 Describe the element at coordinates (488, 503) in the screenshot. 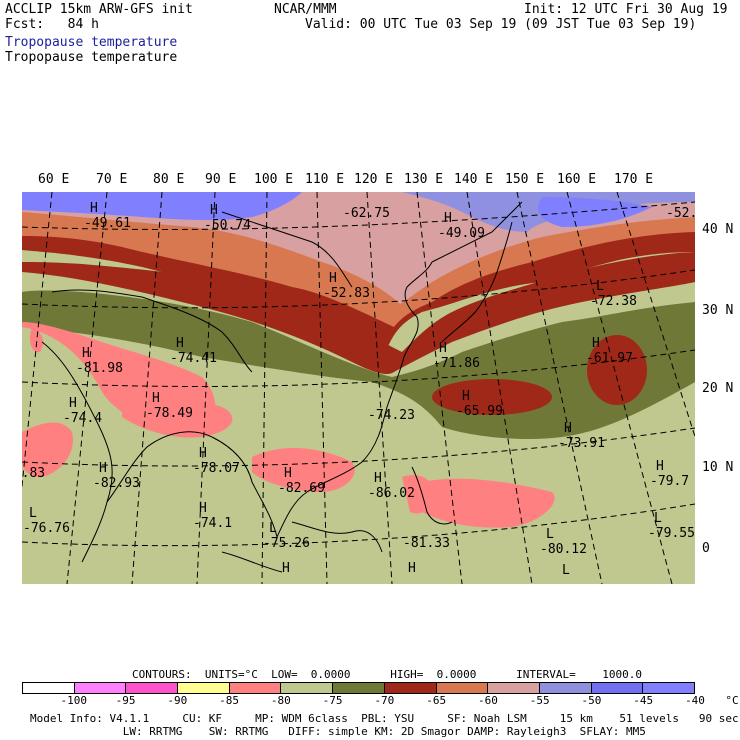

I see `band-minus80-pacific` at that location.